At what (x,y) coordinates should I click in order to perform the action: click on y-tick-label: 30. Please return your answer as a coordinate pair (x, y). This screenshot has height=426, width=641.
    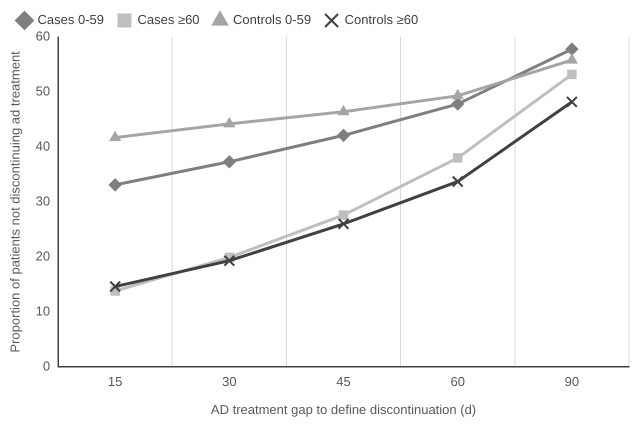
    Looking at the image, I should click on (43, 200).